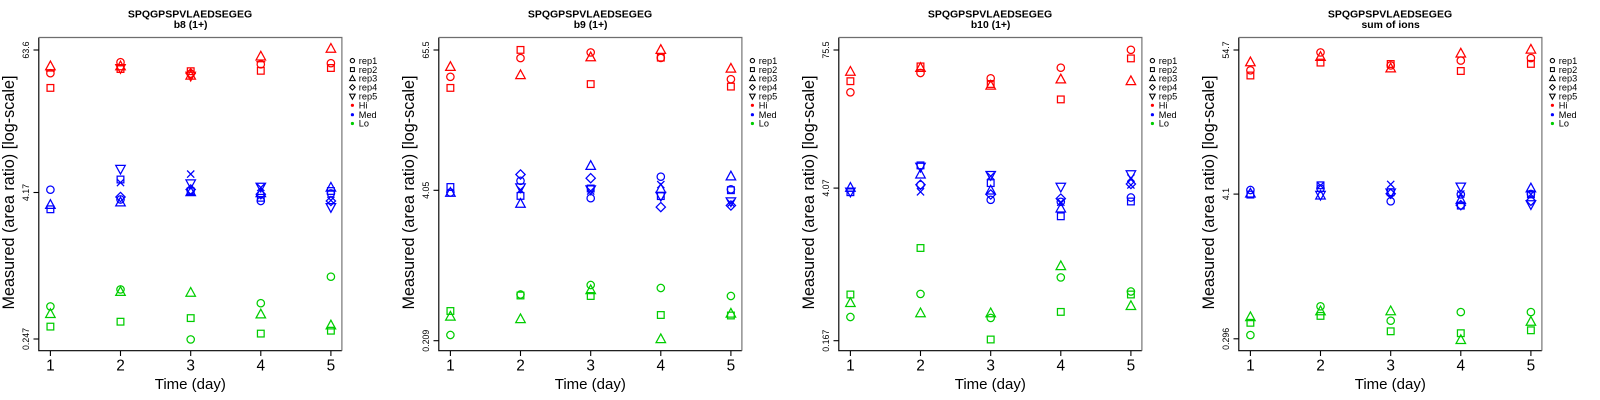 The width and height of the screenshot is (1600, 400). Describe the element at coordinates (26, 49) in the screenshot. I see `svg-text: 63.6` at that location.